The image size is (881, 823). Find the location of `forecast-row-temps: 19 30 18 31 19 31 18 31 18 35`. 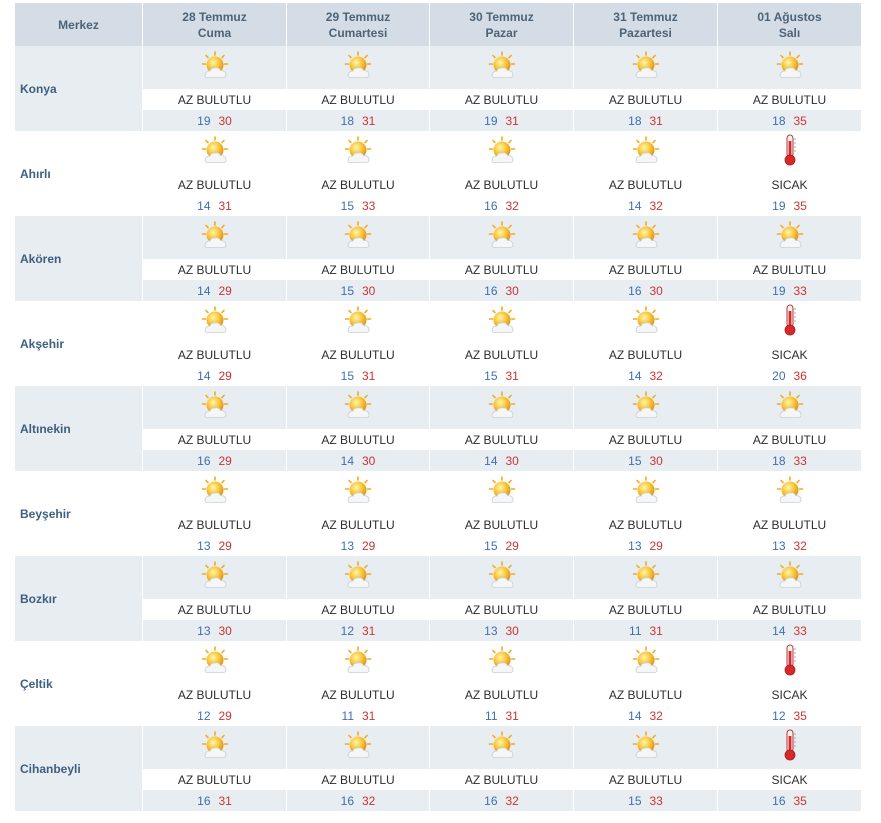

forecast-row-temps: 19 30 18 31 19 31 18 31 18 35 is located at coordinates (438, 120).